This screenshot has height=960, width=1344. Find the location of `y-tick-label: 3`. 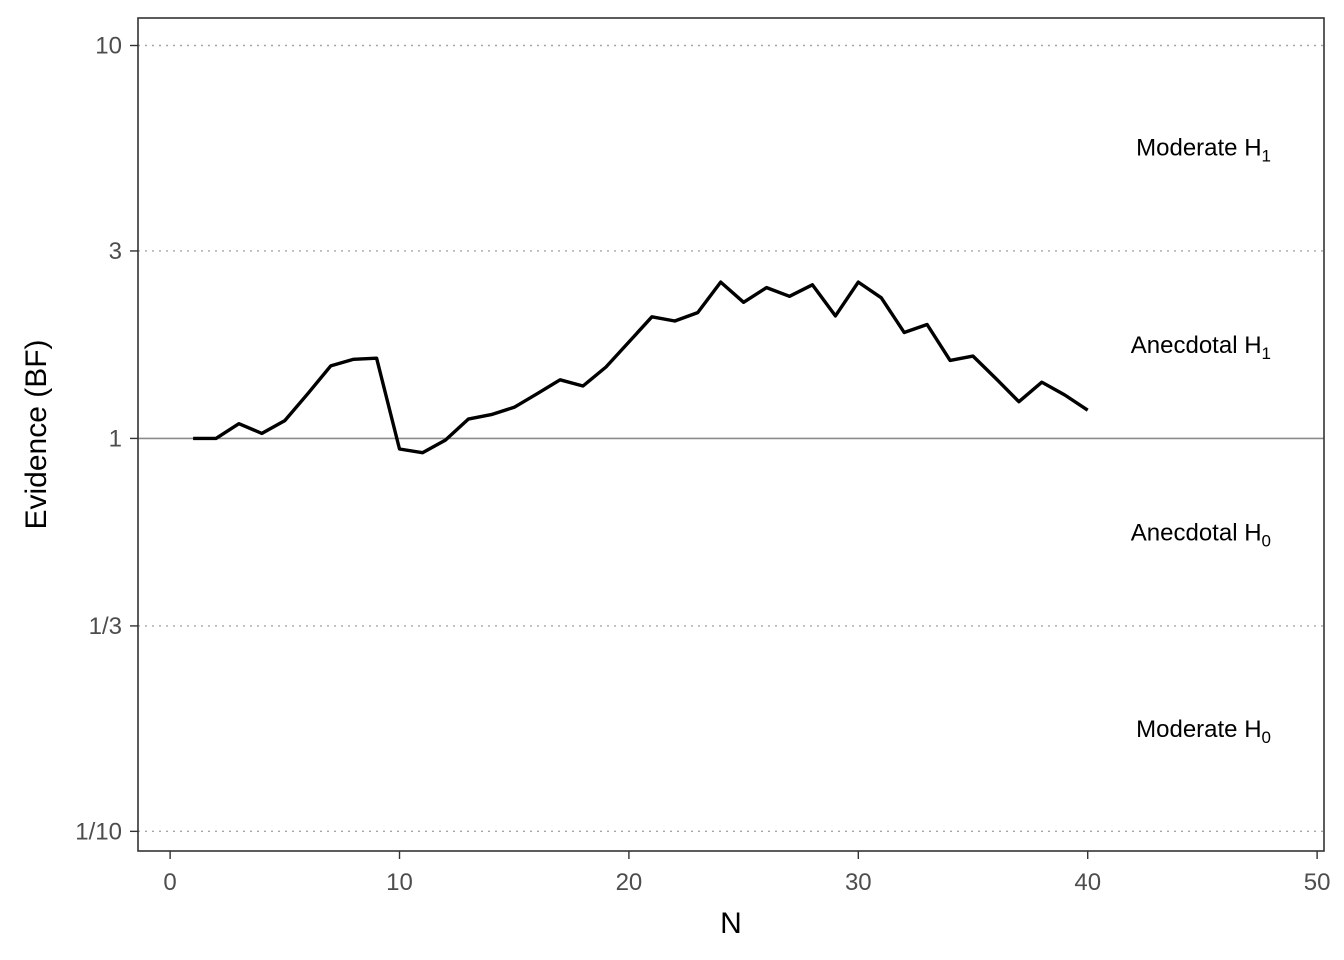

y-tick-label: 3 is located at coordinates (115, 251).